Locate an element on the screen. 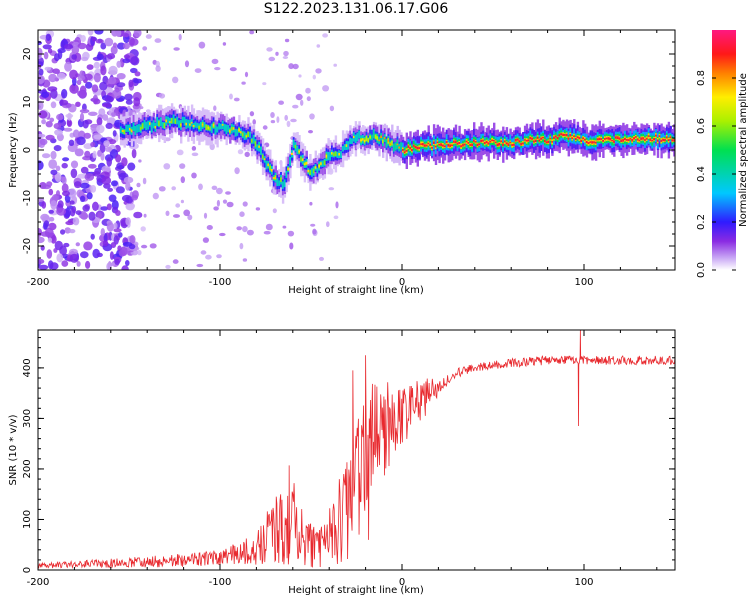  snr-y-tick-label: 300 is located at coordinates (27, 418).